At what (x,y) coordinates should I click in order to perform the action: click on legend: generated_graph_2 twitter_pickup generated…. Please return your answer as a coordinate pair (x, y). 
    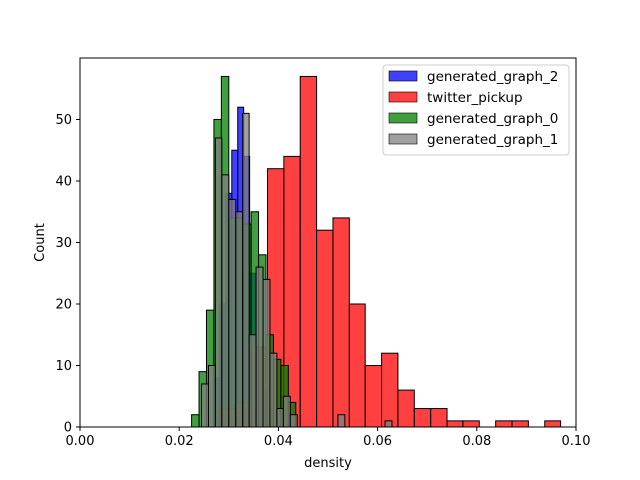
    Looking at the image, I should click on (476, 110).